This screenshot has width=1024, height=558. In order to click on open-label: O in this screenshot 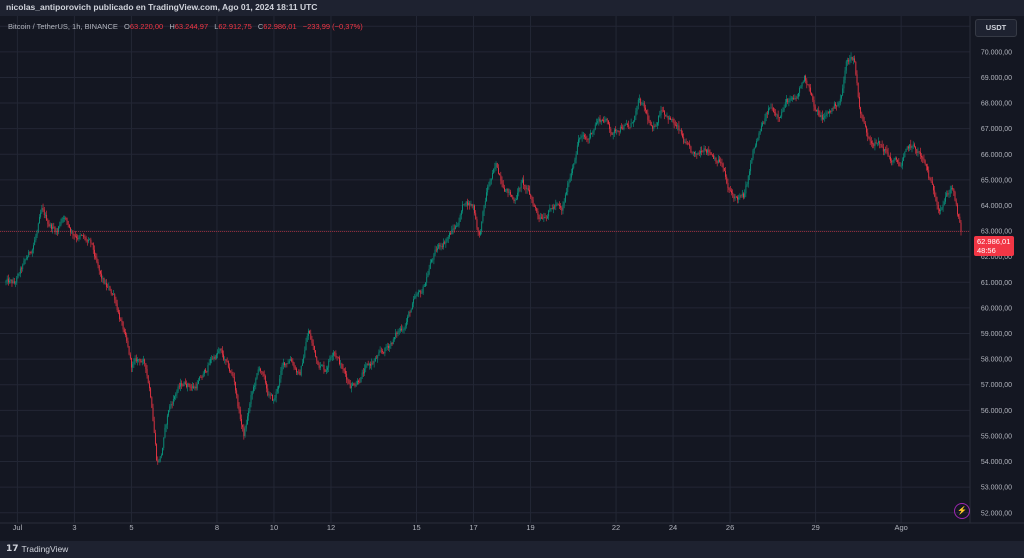, I will do `click(127, 26)`.